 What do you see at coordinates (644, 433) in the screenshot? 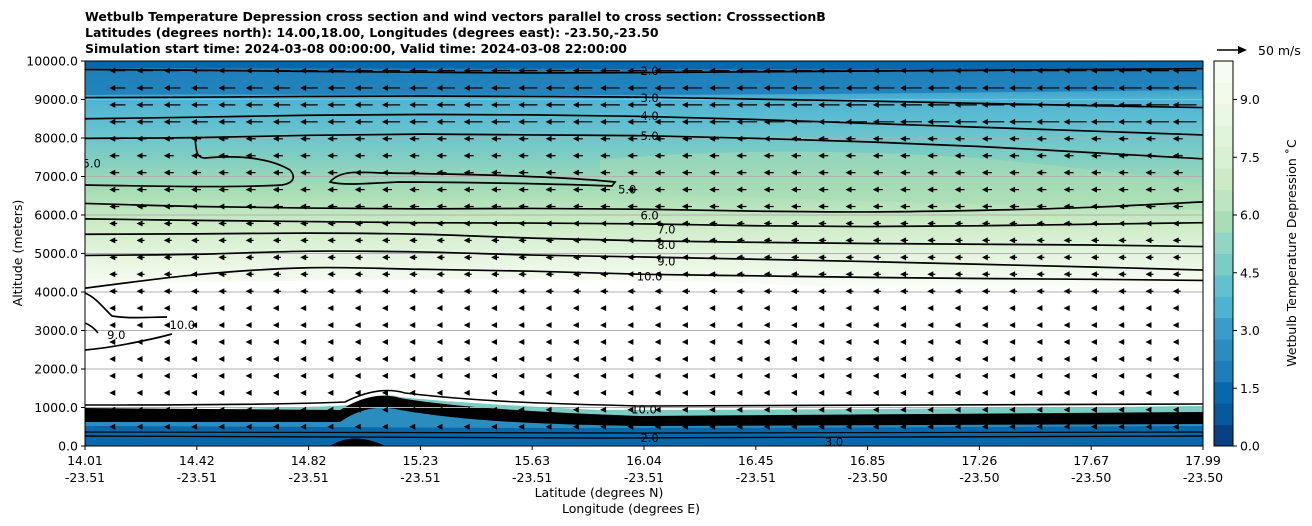
I see `contour-3-surface` at bounding box center [644, 433].